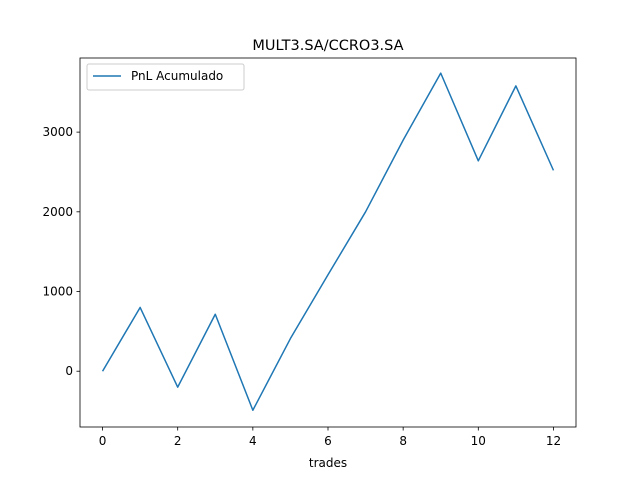 The height and width of the screenshot is (480, 640). Describe the element at coordinates (327, 46) in the screenshot. I see `chart-title: MULT3.SA/CCRO3.SA` at that location.